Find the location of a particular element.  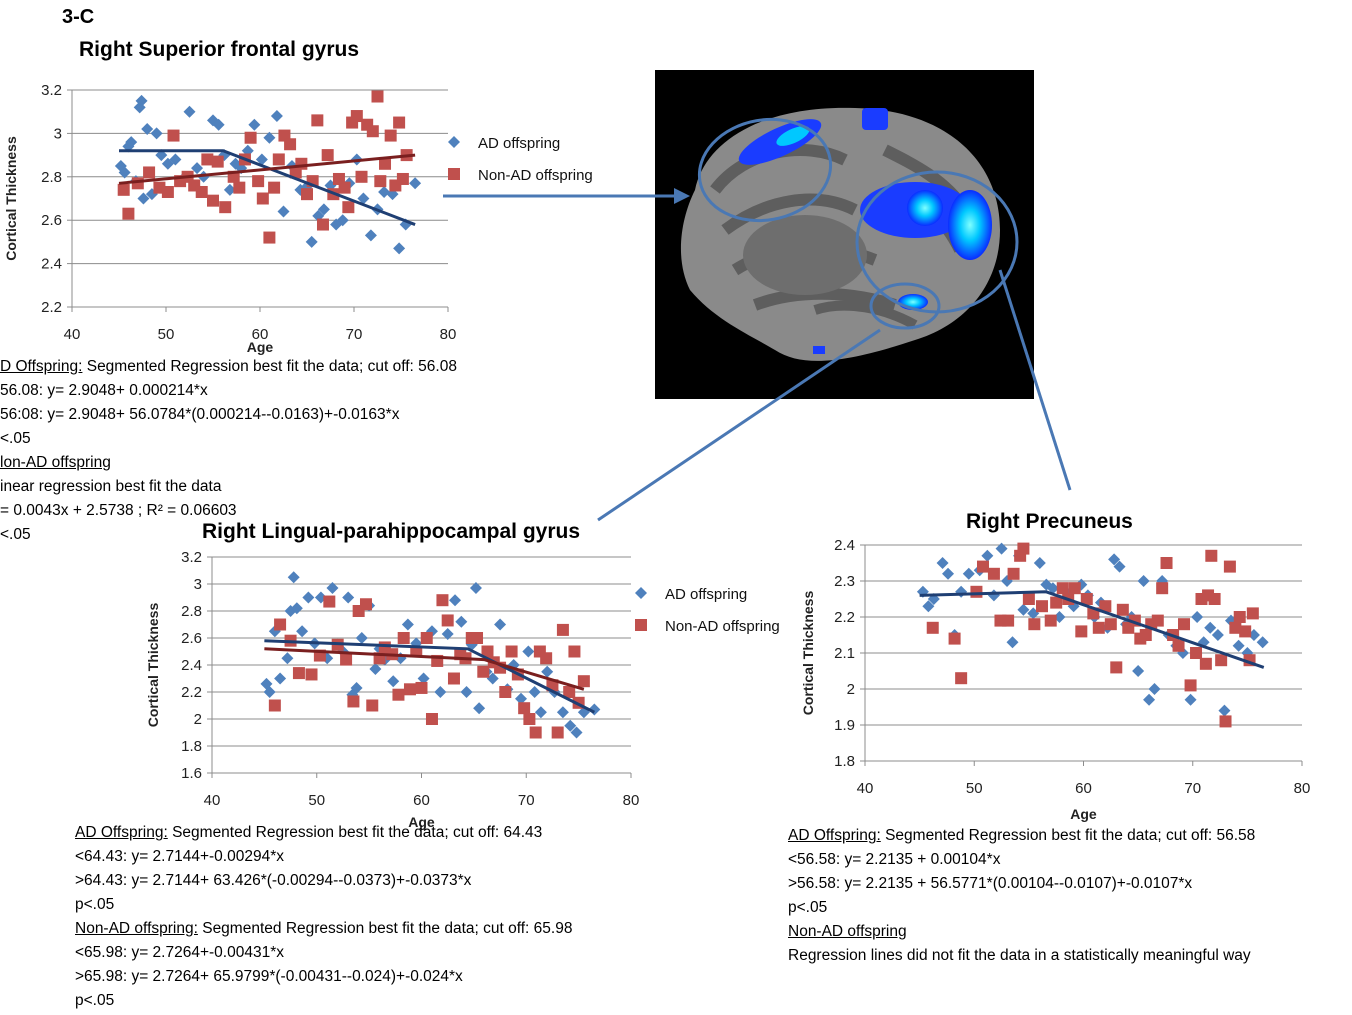

note-text: <65.98: y= 2.7264+-0.00431*x is located at coordinates (179, 952).